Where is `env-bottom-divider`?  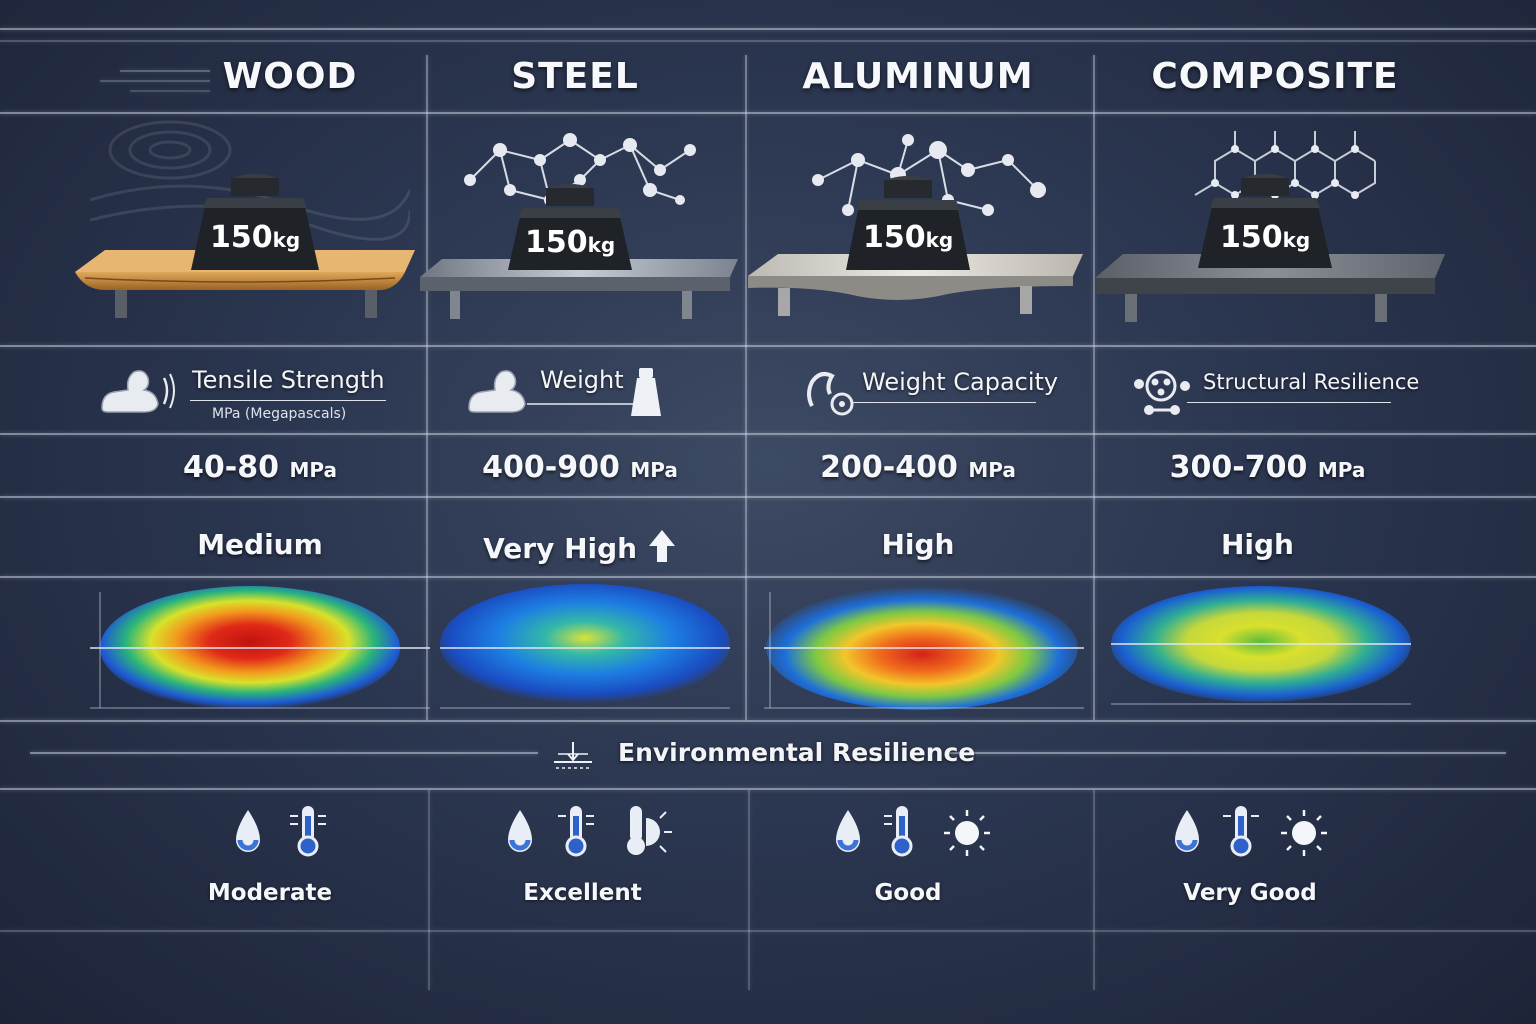 env-bottom-divider is located at coordinates (768, 789).